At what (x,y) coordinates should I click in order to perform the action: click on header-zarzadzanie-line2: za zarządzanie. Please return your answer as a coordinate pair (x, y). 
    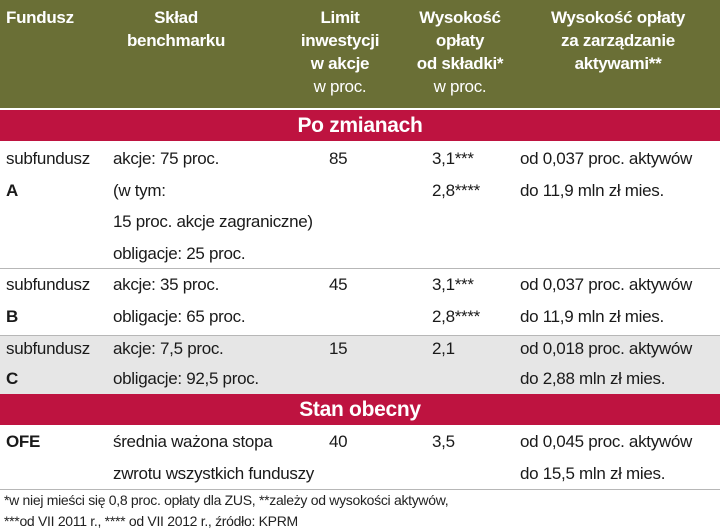
    Looking at the image, I should click on (618, 40).